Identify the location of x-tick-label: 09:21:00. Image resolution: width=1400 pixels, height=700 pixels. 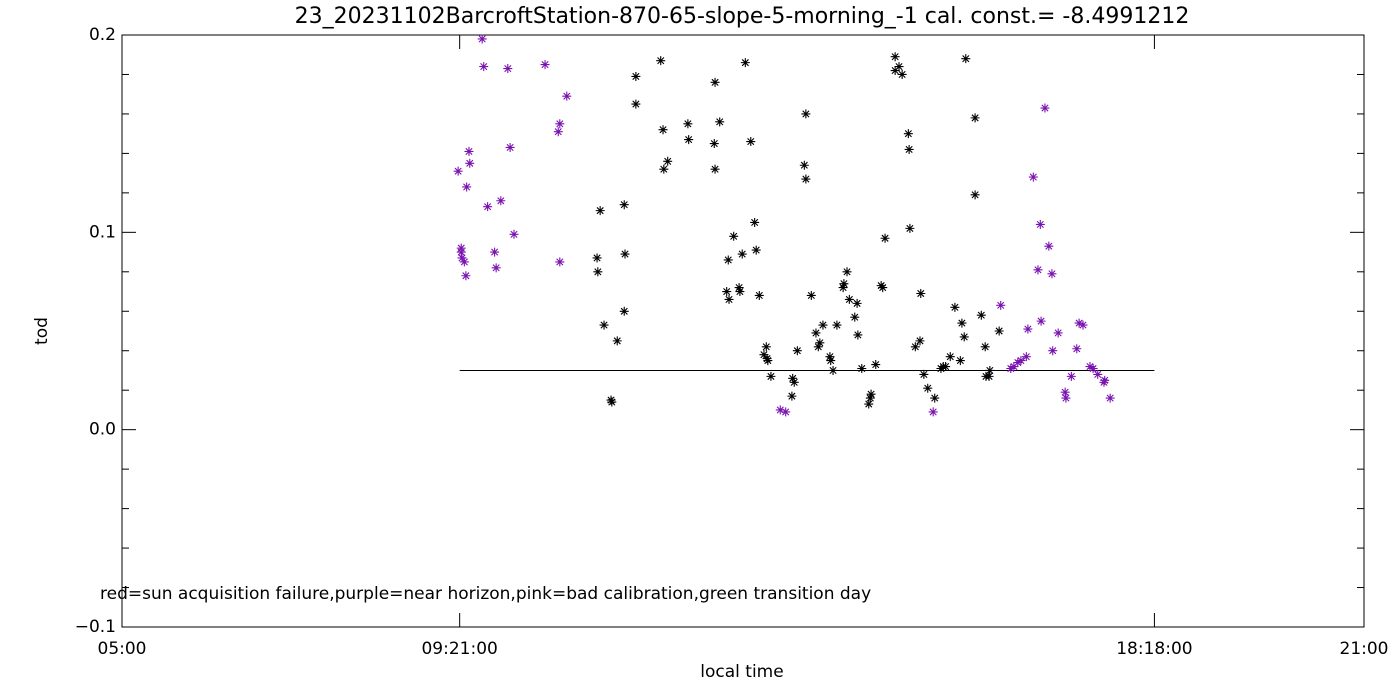
(459, 649).